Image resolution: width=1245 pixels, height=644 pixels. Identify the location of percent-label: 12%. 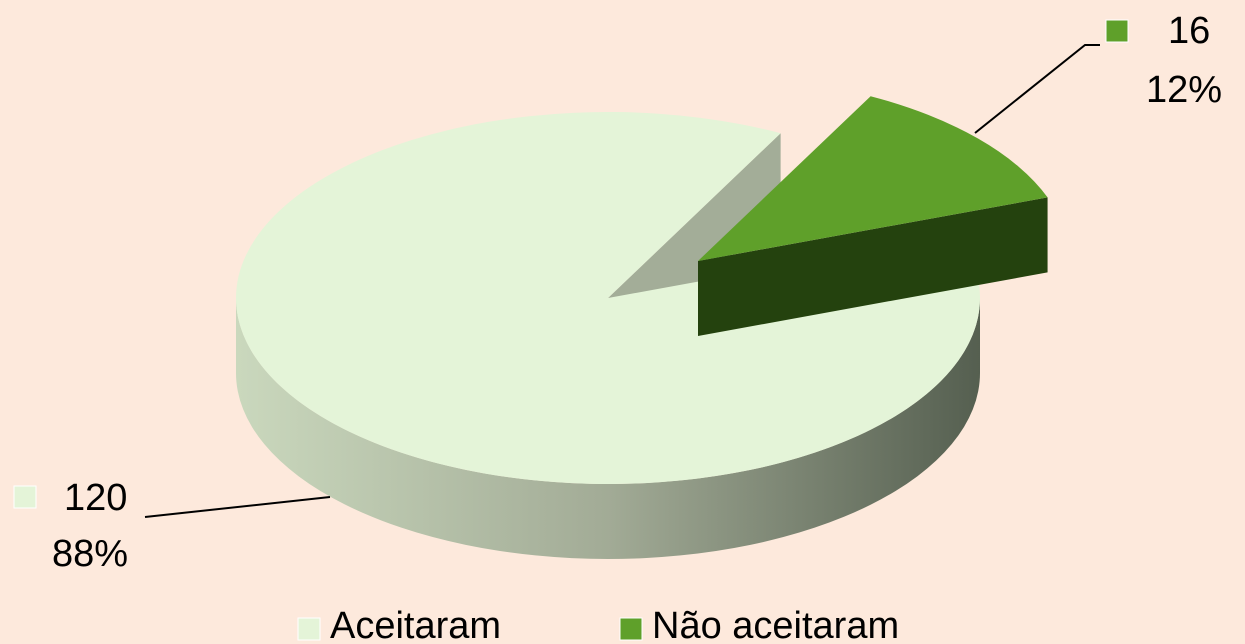
(1184, 90).